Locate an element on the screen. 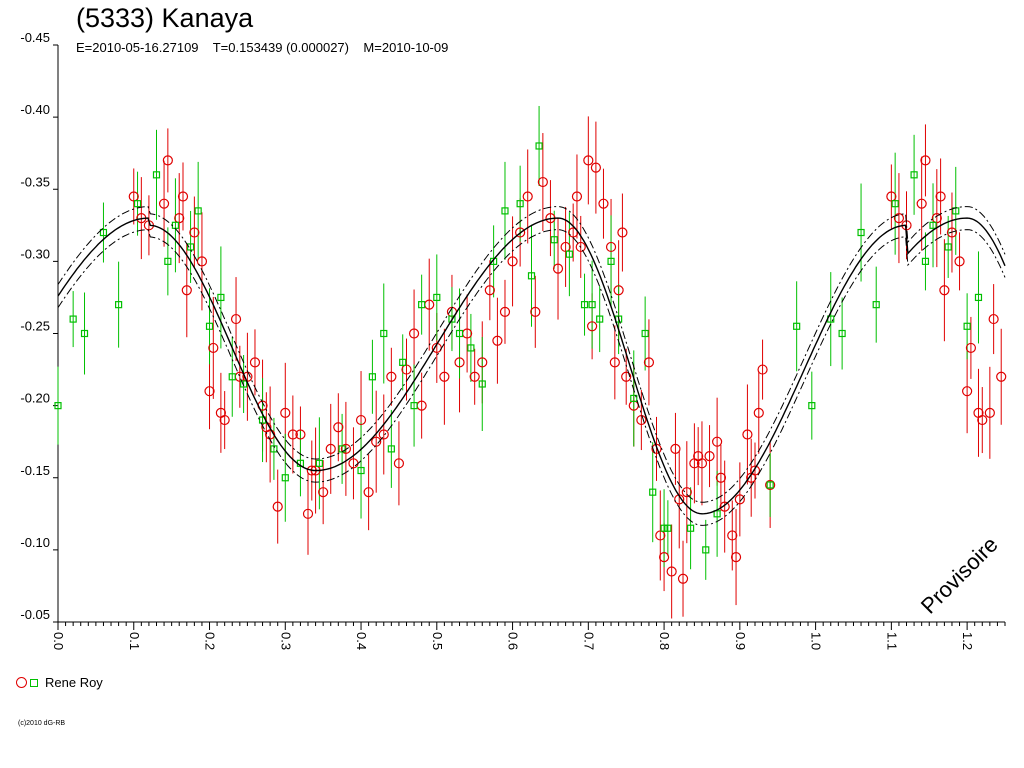 The height and width of the screenshot is (768, 1024). x-tick-label: 0.8 is located at coordinates (664, 641).